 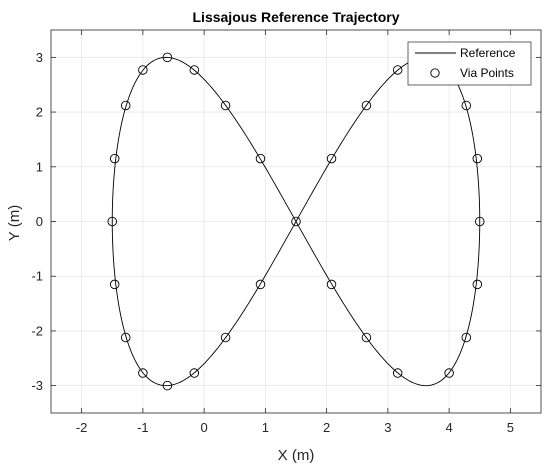 What do you see at coordinates (39, 57) in the screenshot?
I see `y-tick-label: 3` at bounding box center [39, 57].